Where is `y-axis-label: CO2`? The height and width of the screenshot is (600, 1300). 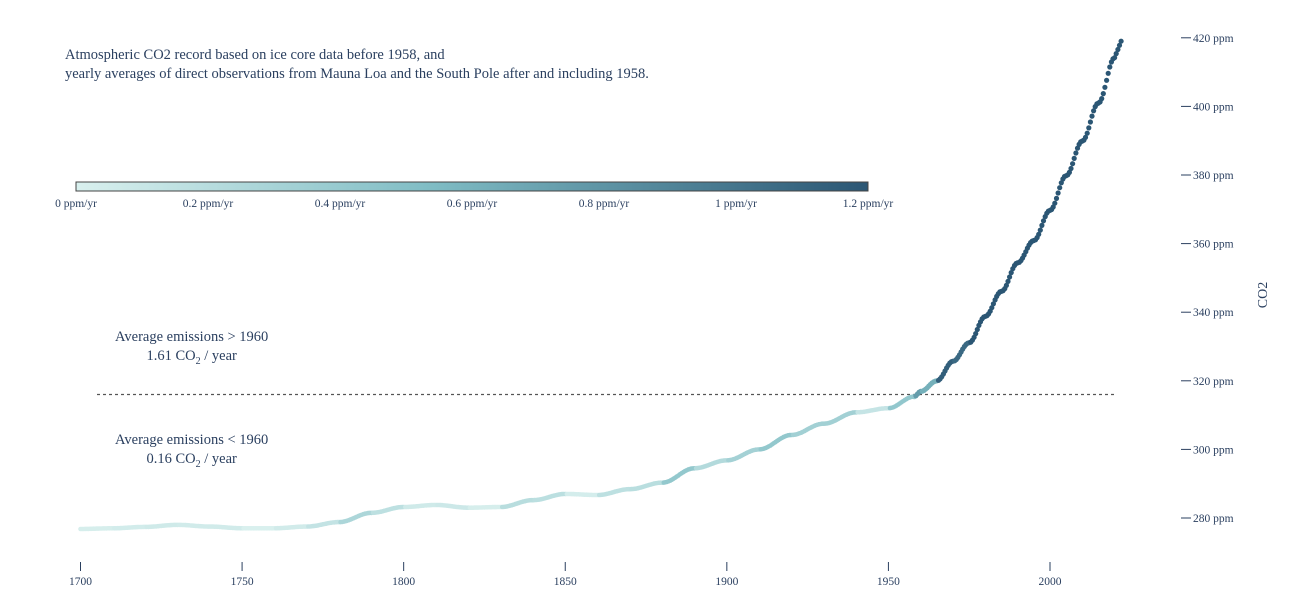 y-axis-label: CO2 is located at coordinates (1263, 295).